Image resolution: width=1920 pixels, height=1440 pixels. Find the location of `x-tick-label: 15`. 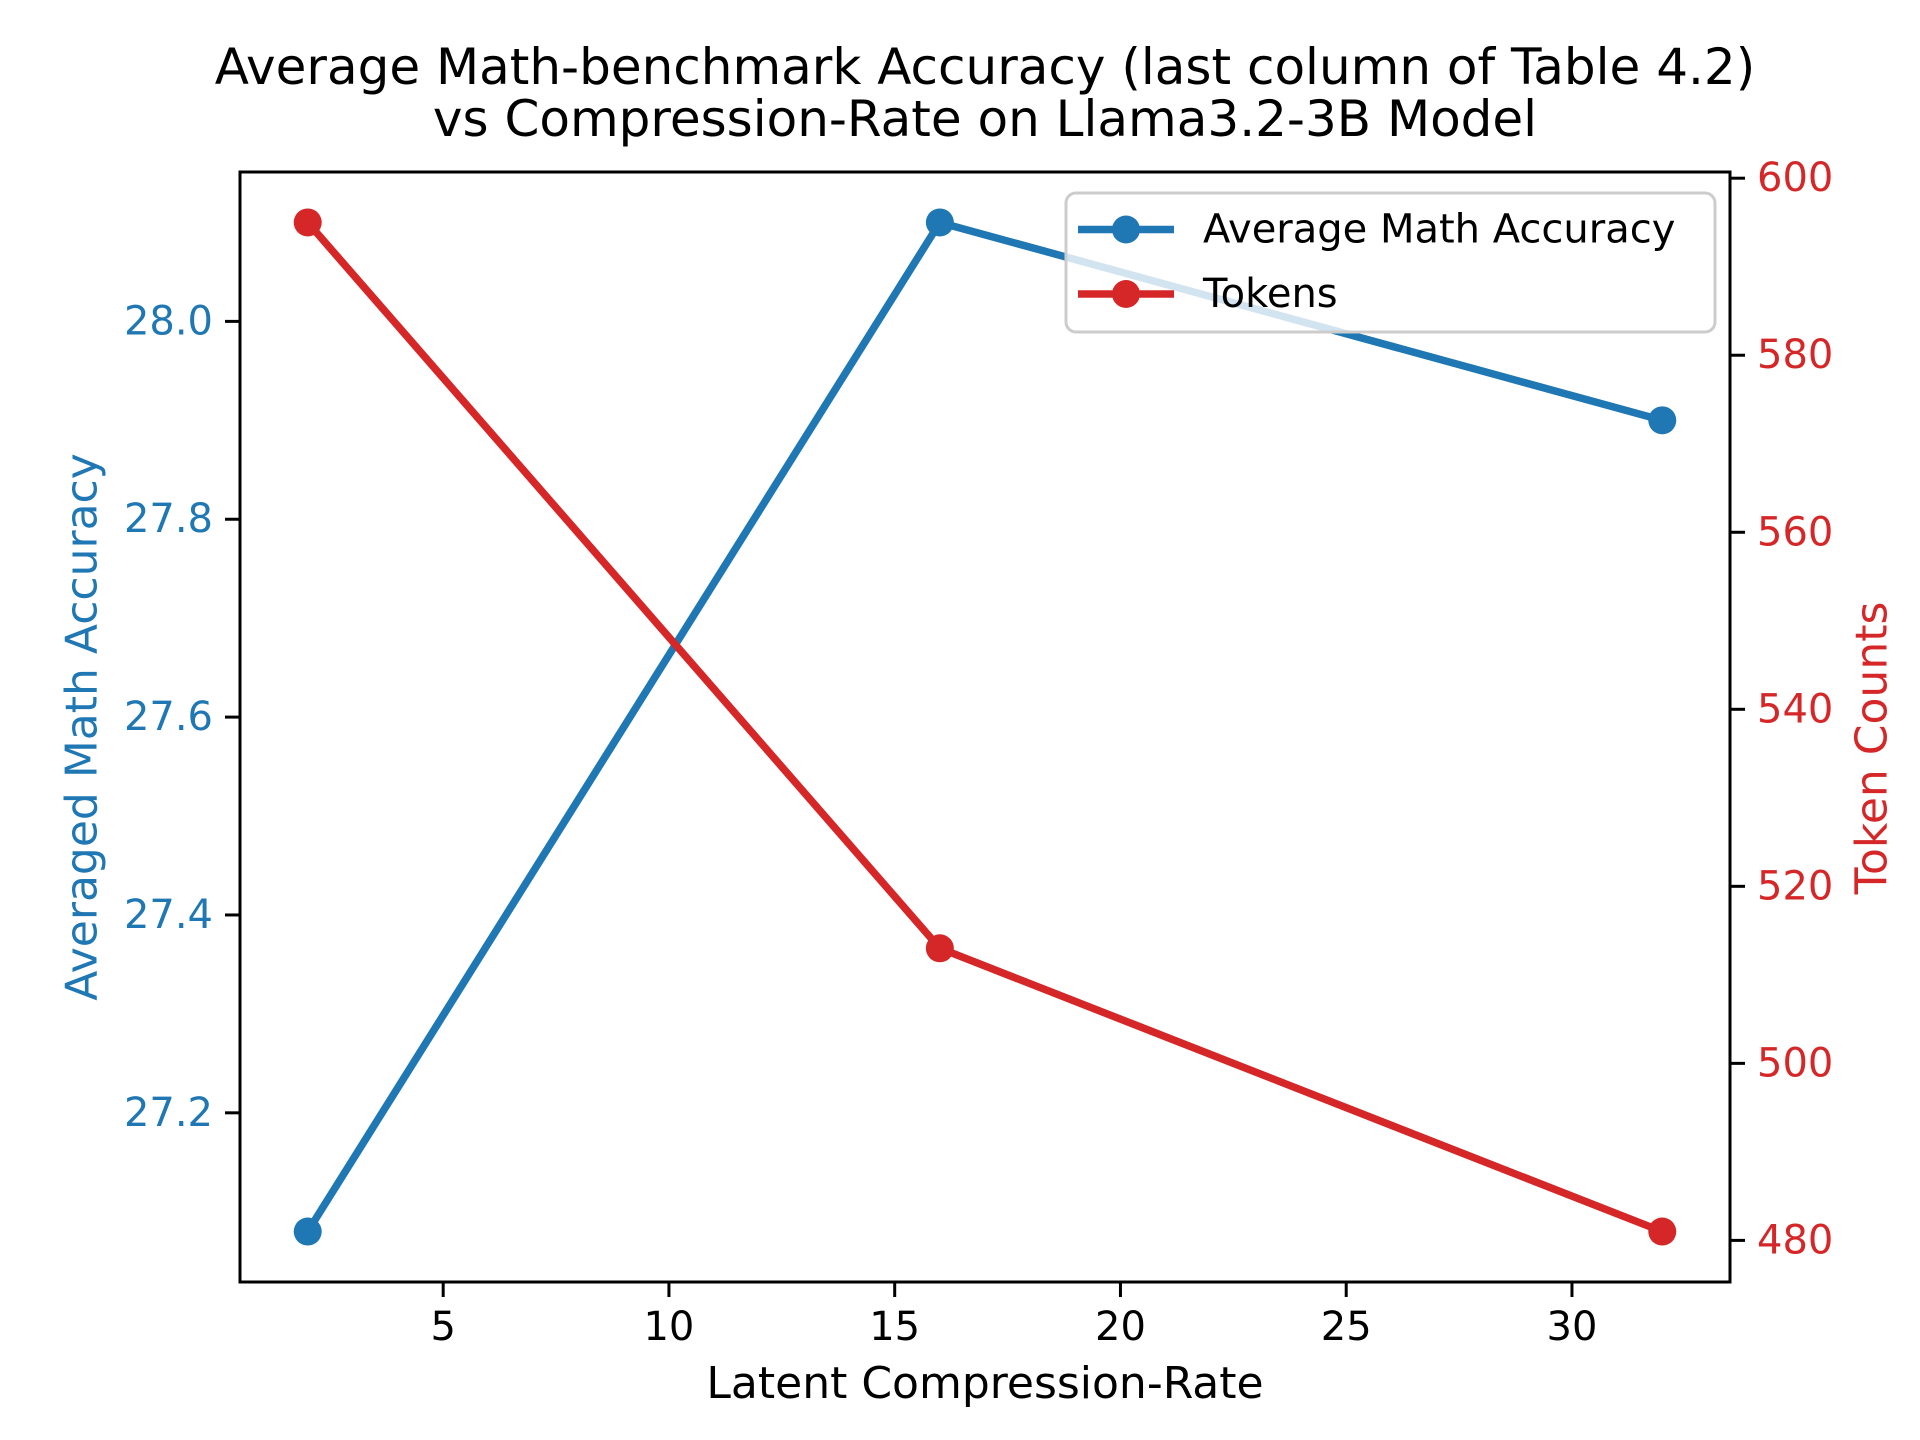

x-tick-label: 15 is located at coordinates (894, 1327).